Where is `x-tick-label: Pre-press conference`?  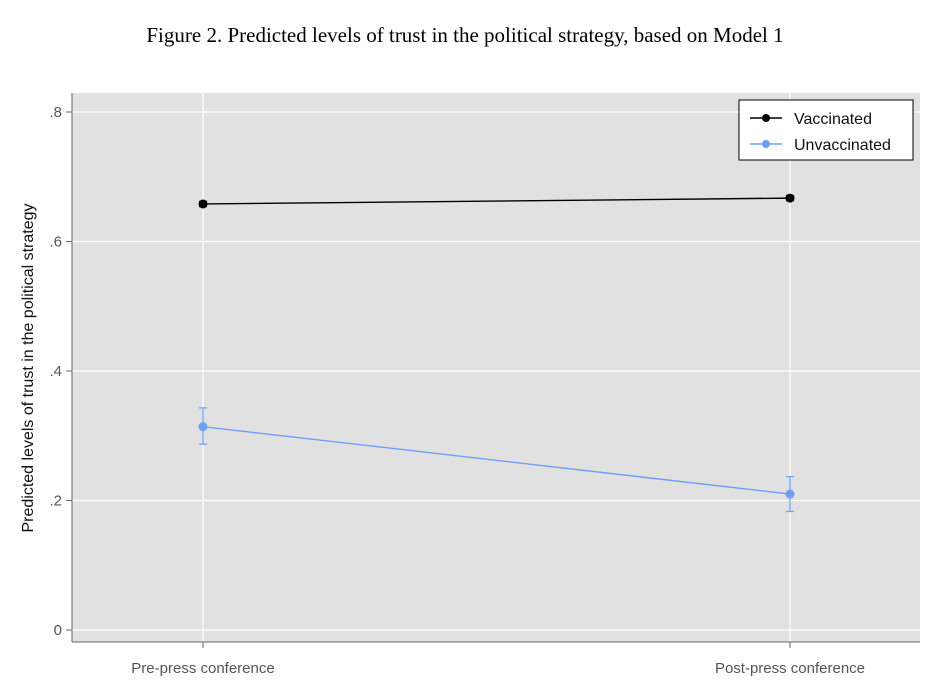 x-tick-label: Pre-press conference is located at coordinates (202, 668).